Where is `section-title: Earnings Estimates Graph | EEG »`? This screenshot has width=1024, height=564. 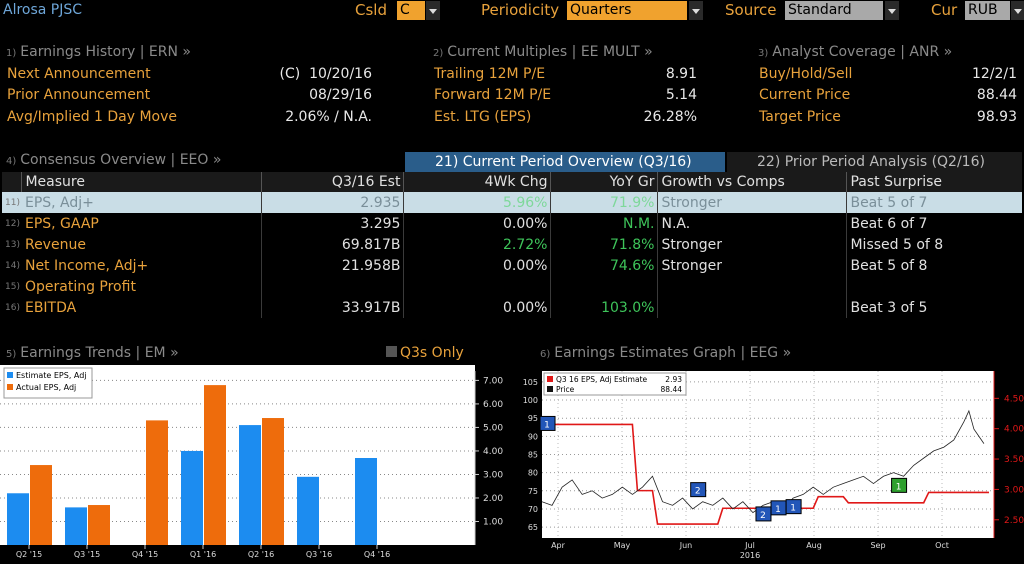 section-title: Earnings Estimates Graph | EEG » is located at coordinates (673, 353).